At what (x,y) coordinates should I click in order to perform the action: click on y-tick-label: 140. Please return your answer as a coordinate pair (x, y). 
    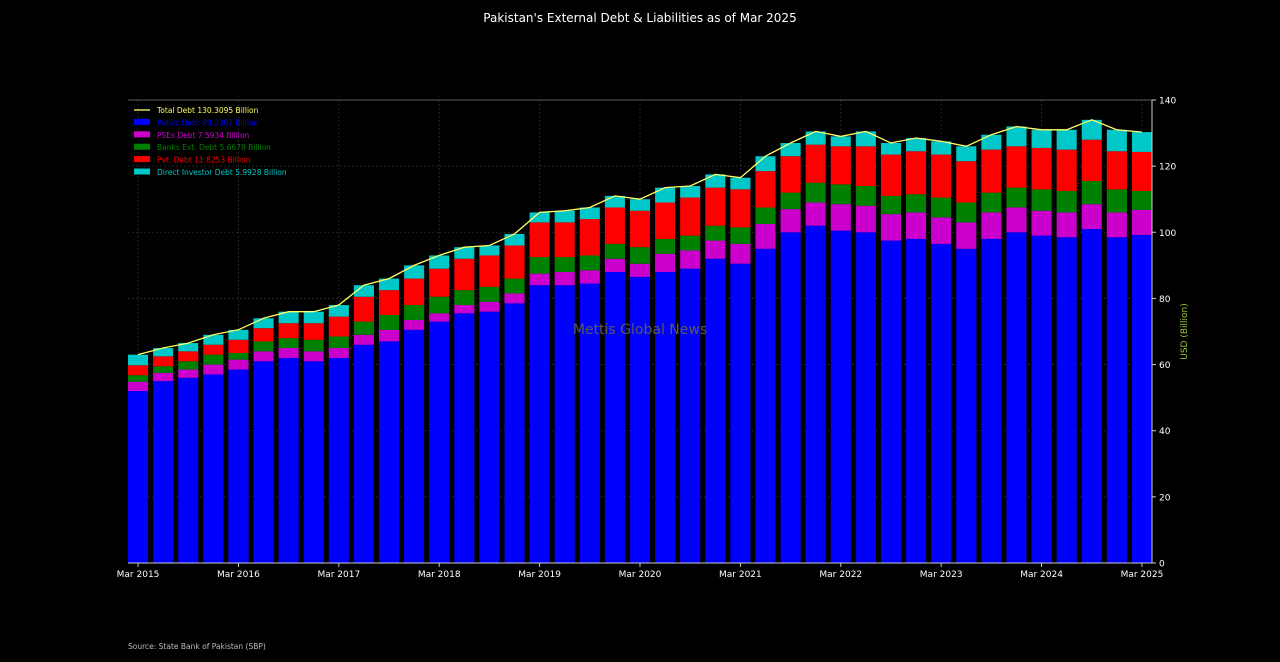
    Looking at the image, I should click on (1167, 102).